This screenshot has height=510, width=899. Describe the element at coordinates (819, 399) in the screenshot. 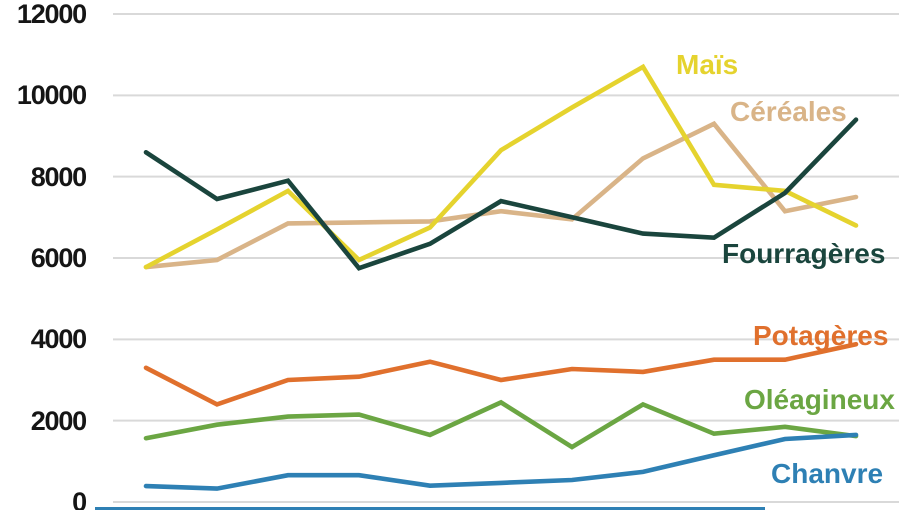

I see `series-label-oleagineux: Oléagineux` at that location.